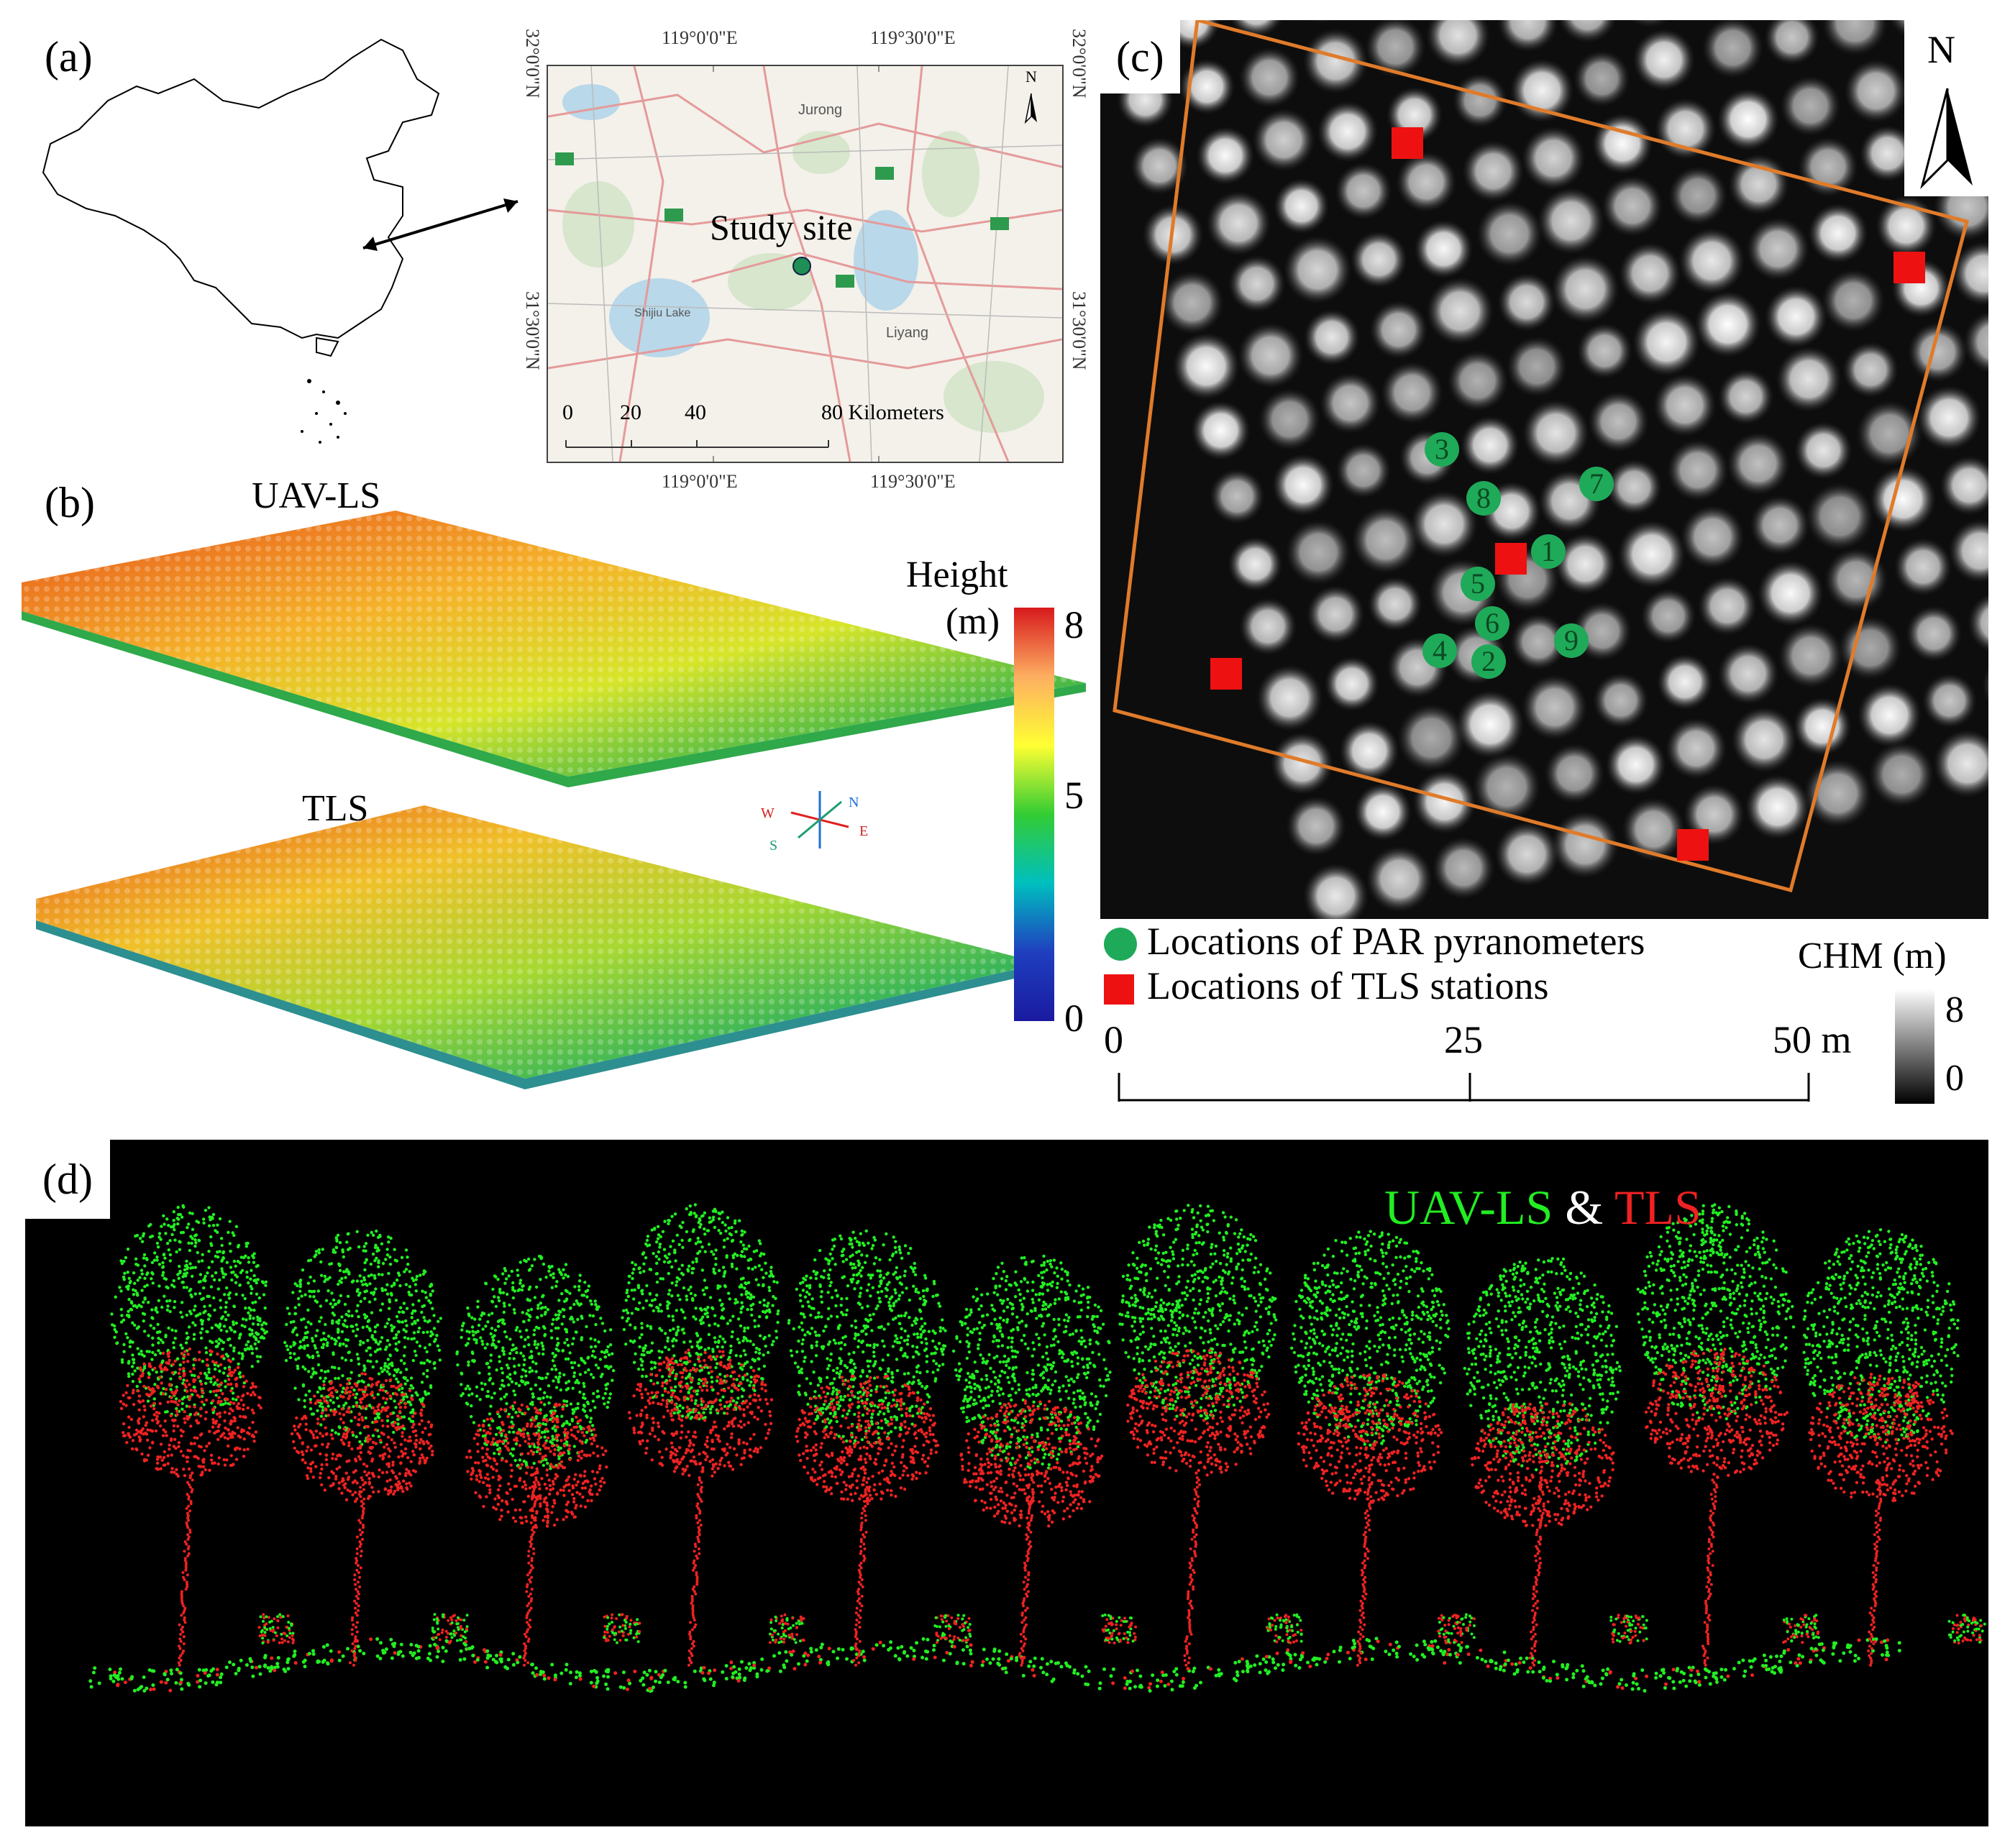 The height and width of the screenshot is (1848, 2010). I want to click on pyranometer-4: 4, so click(1440, 650).